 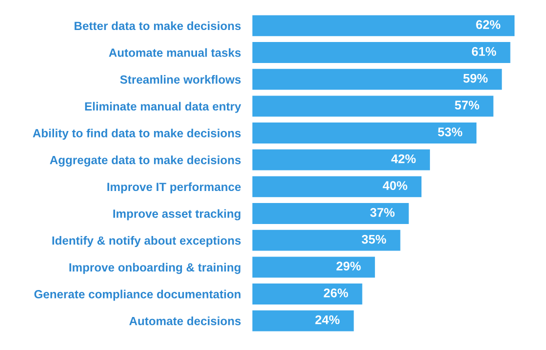 What do you see at coordinates (145, 161) in the screenshot?
I see `y-tick-label: Aggregate data to make decisions` at bounding box center [145, 161].